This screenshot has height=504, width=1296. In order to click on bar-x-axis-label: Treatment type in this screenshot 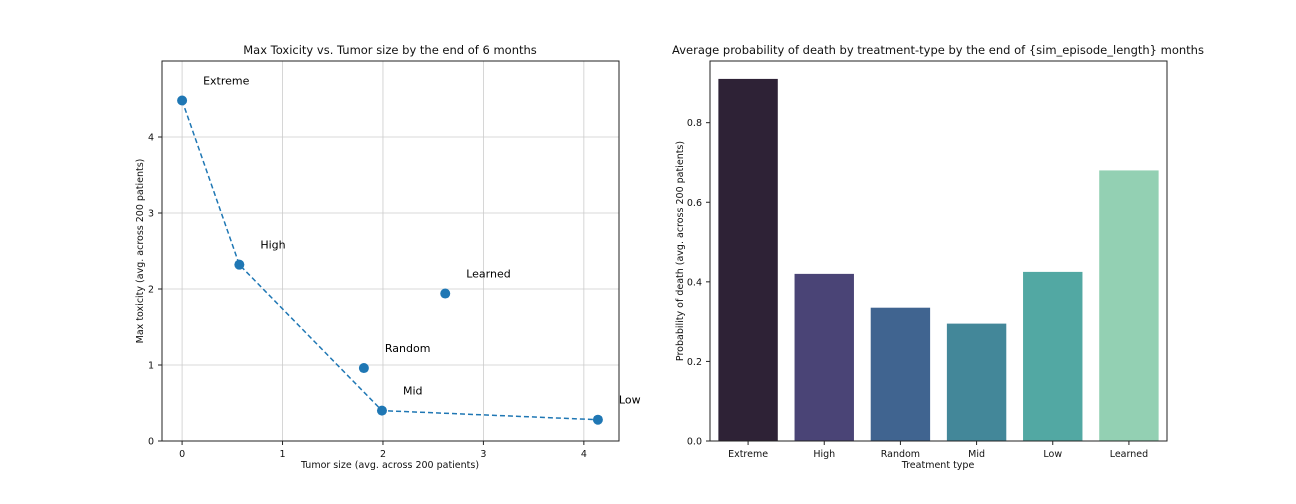, I will do `click(938, 465)`.